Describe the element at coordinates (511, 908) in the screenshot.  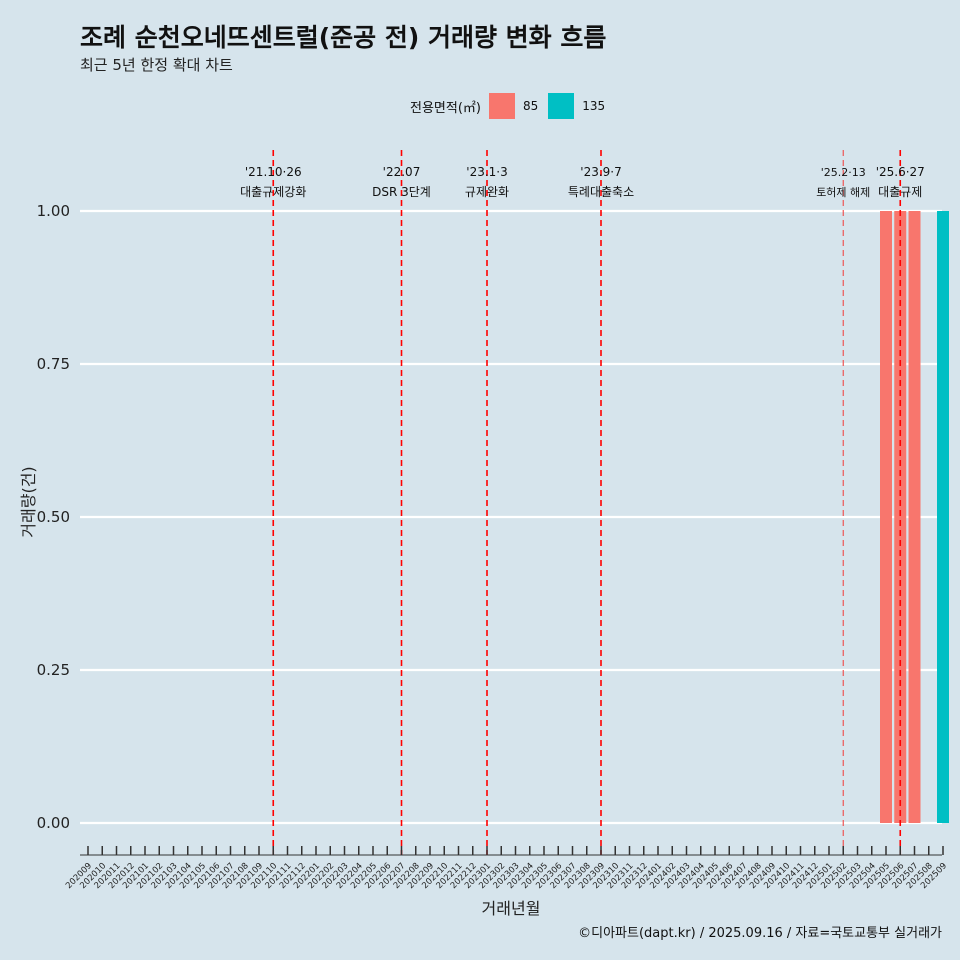
I see `x-axis-title: 거래년월` at that location.